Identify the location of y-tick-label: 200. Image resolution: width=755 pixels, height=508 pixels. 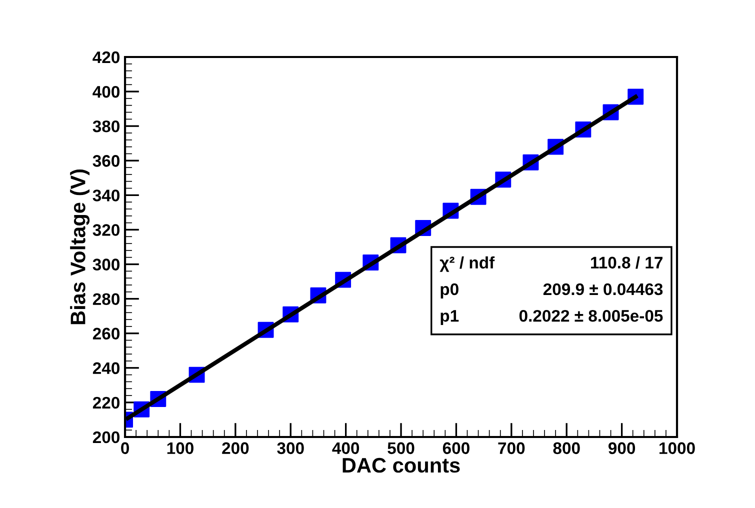
(106, 437).